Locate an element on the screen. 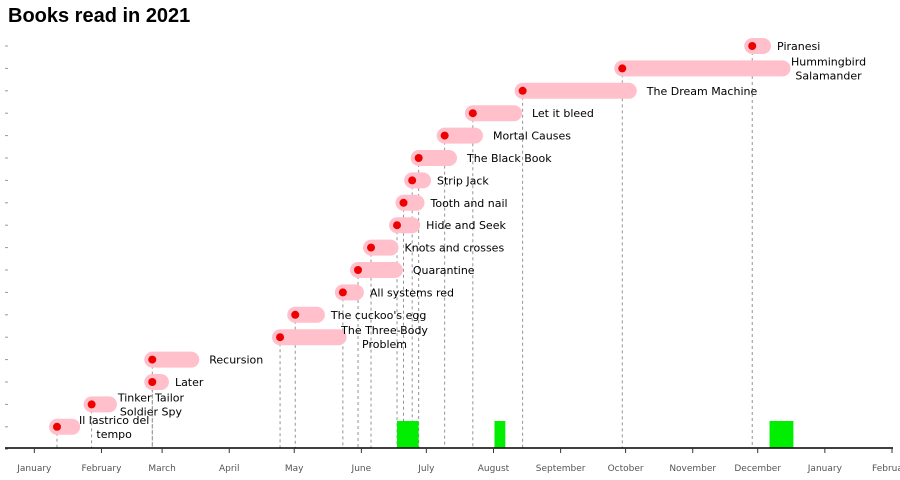  book-label-15: The Dream Machine is located at coordinates (702, 91).